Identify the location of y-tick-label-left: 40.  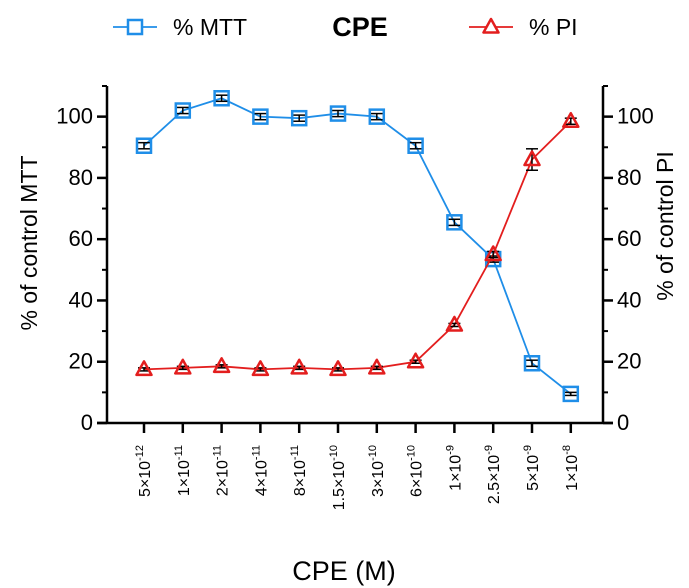
(81, 299).